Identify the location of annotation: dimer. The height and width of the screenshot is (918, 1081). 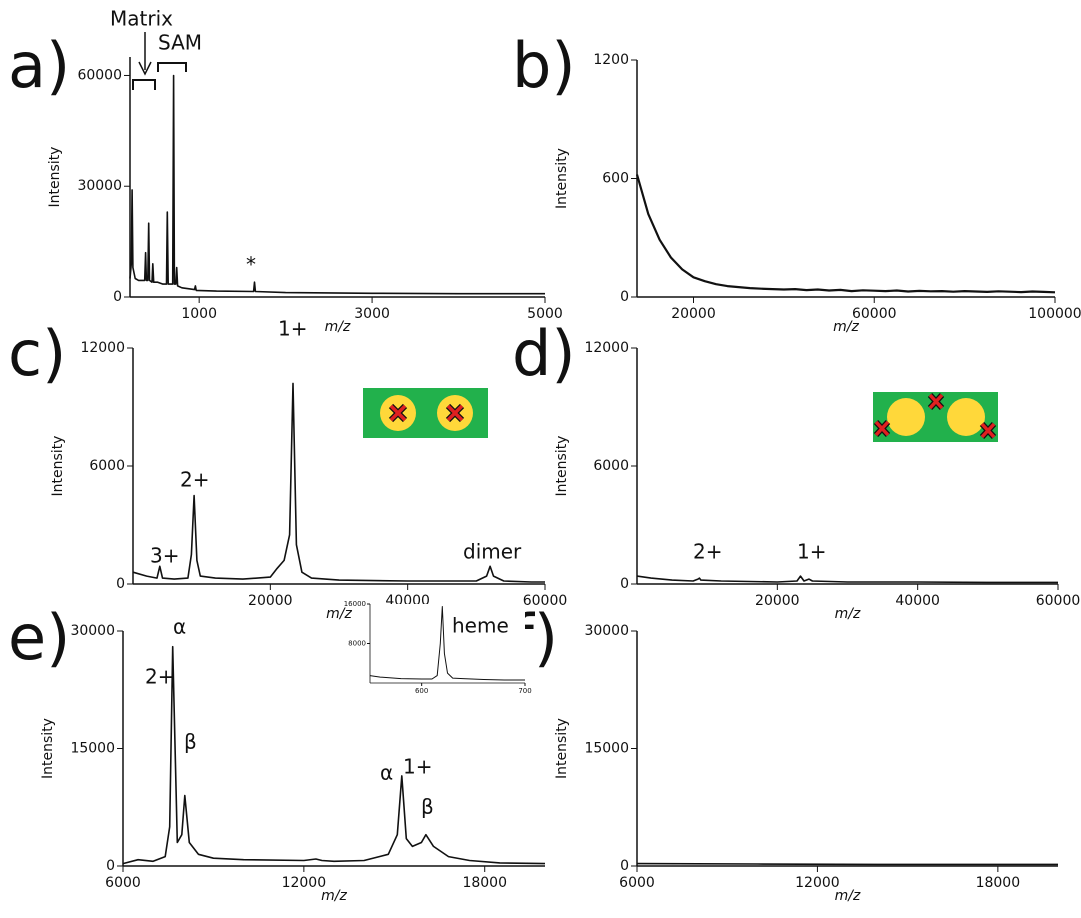
(492, 552).